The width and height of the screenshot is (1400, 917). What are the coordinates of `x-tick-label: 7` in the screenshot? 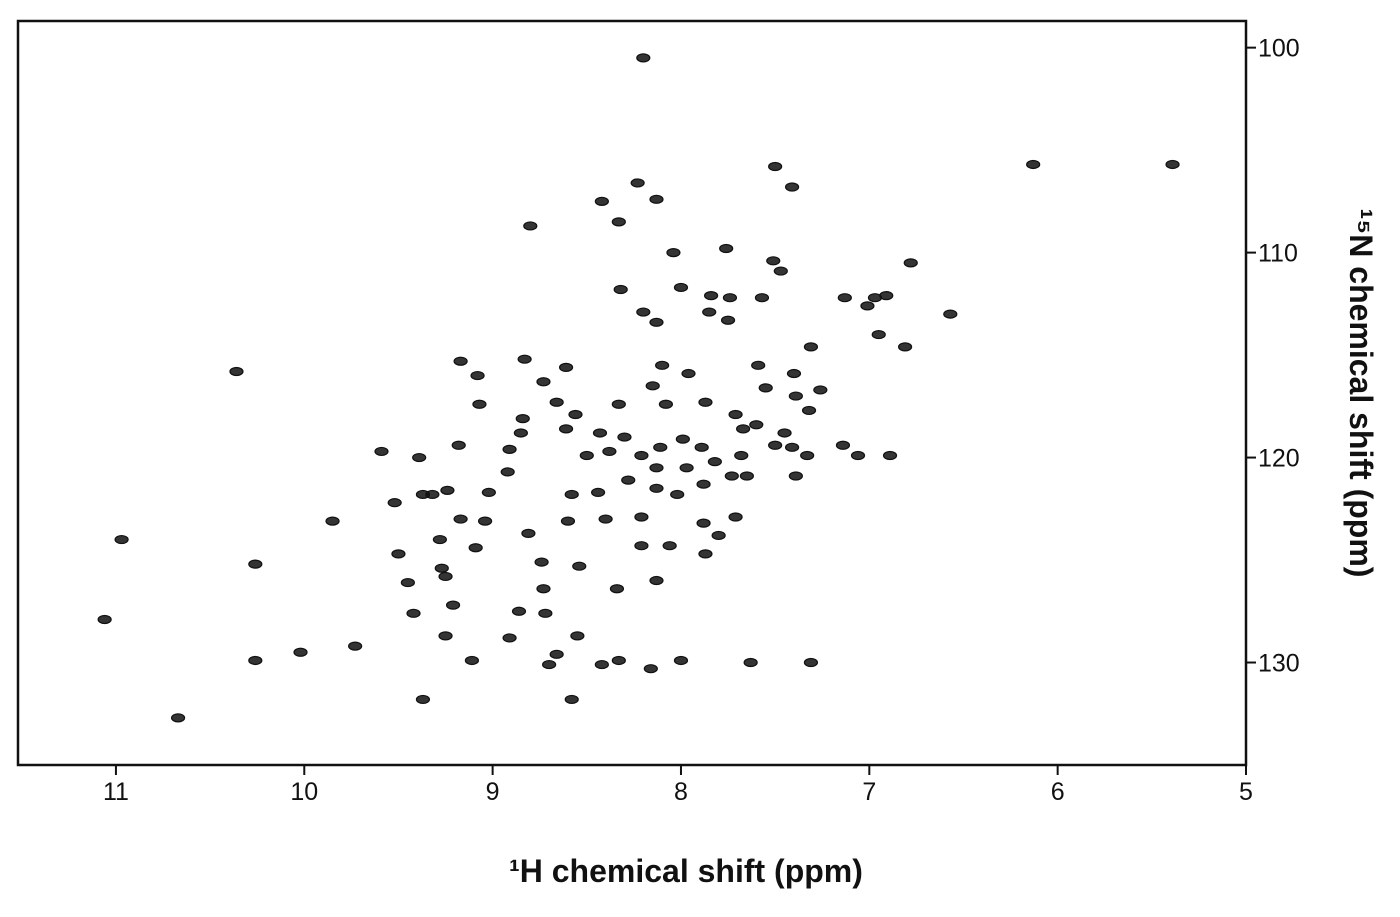 It's located at (869, 792).